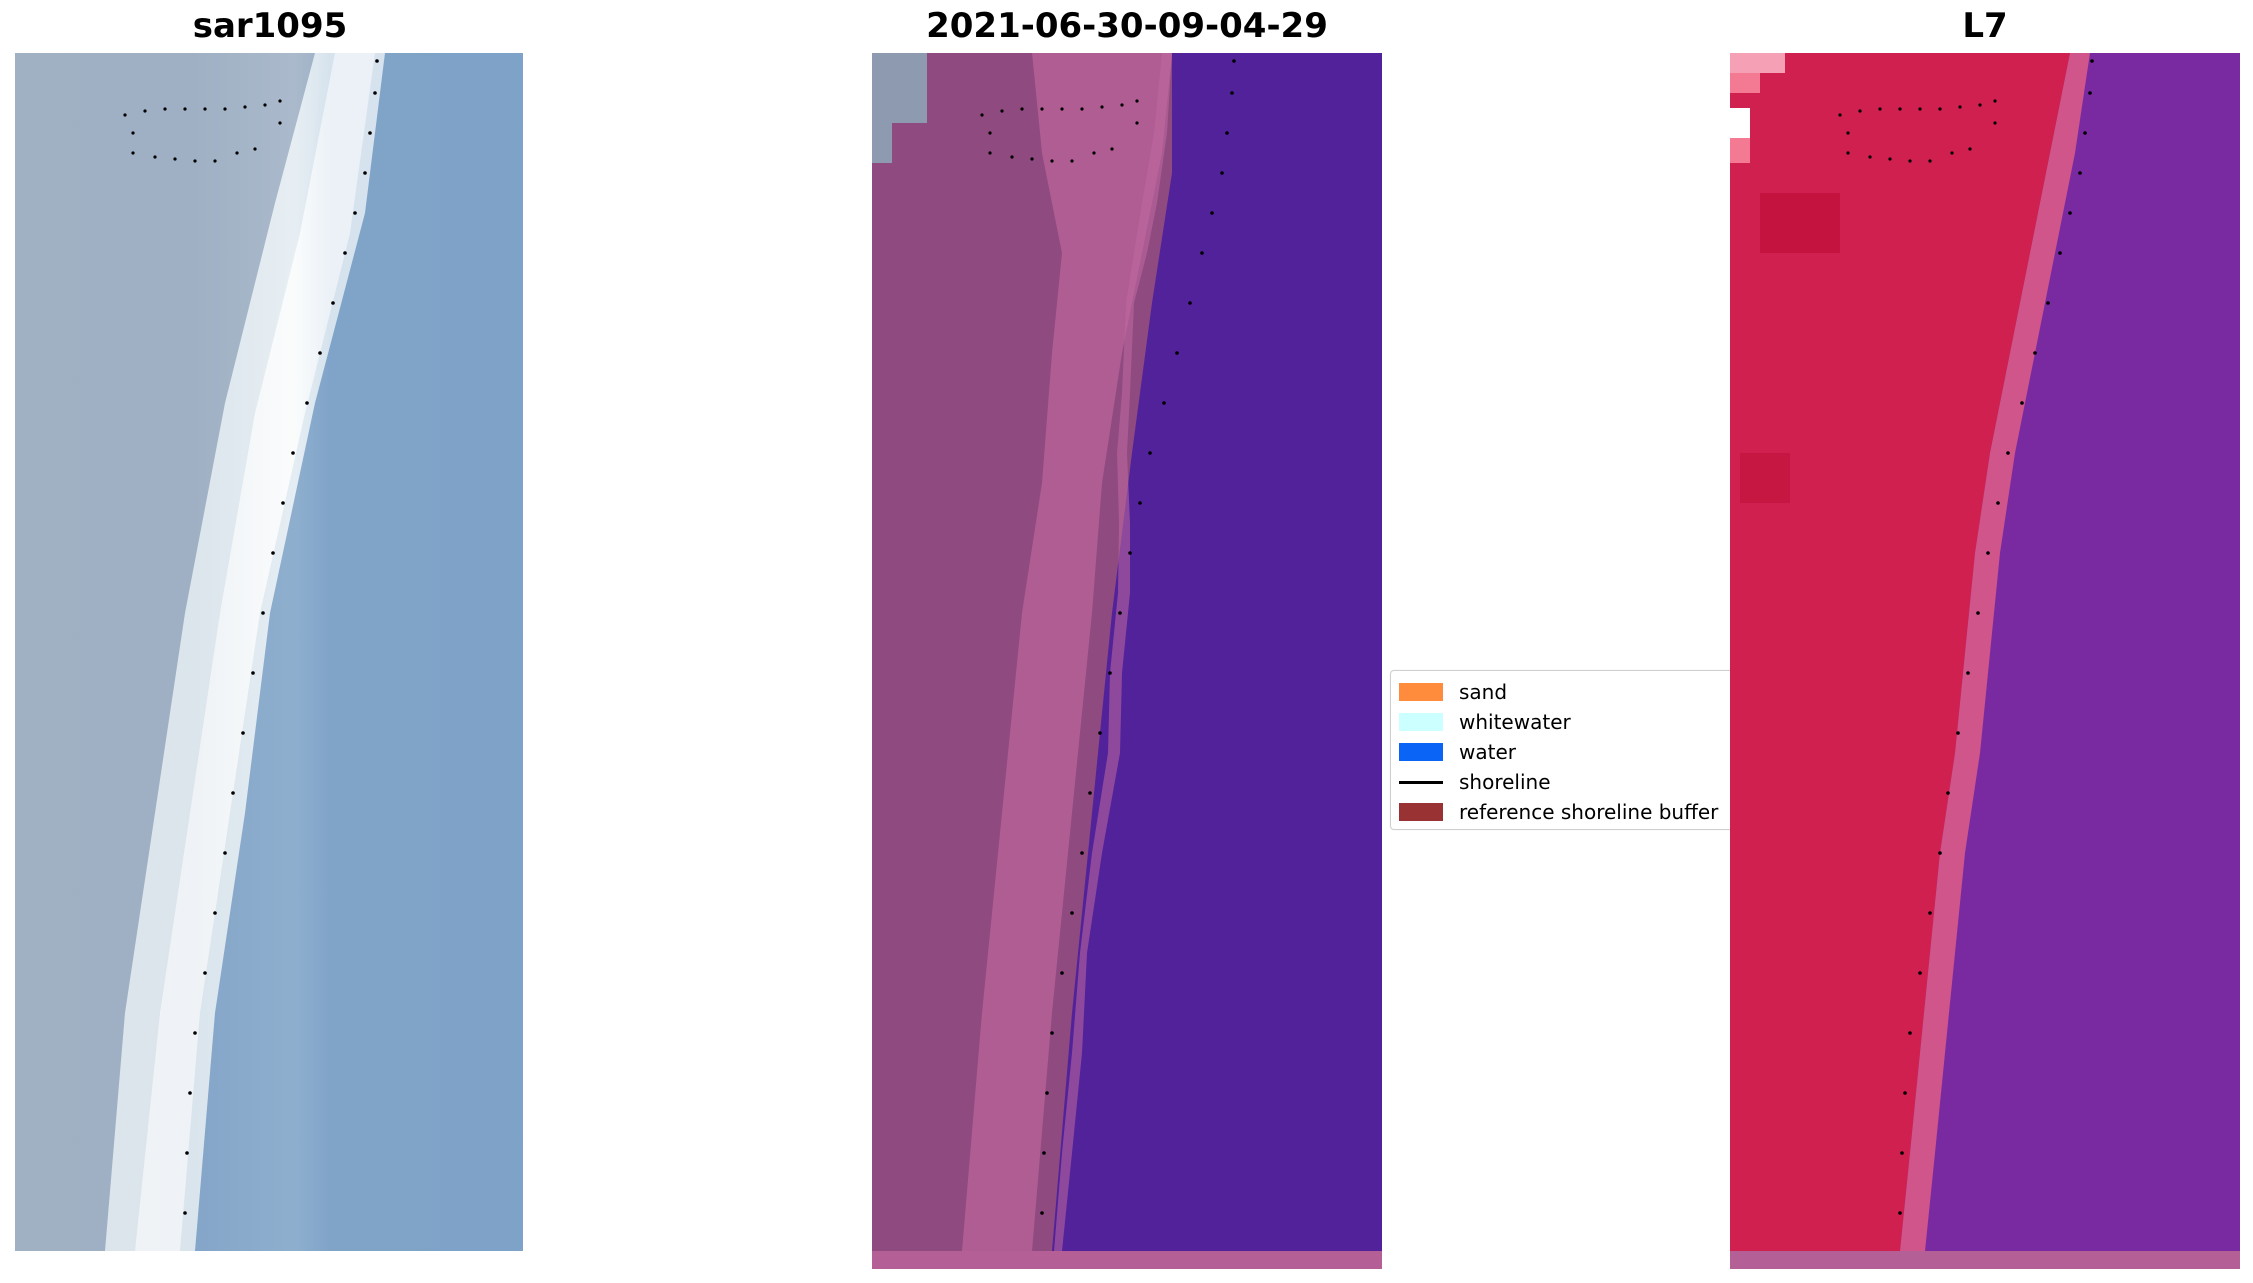  What do you see at coordinates (1589, 812) in the screenshot?
I see `legend-label: reference shoreline buffer` at bounding box center [1589, 812].